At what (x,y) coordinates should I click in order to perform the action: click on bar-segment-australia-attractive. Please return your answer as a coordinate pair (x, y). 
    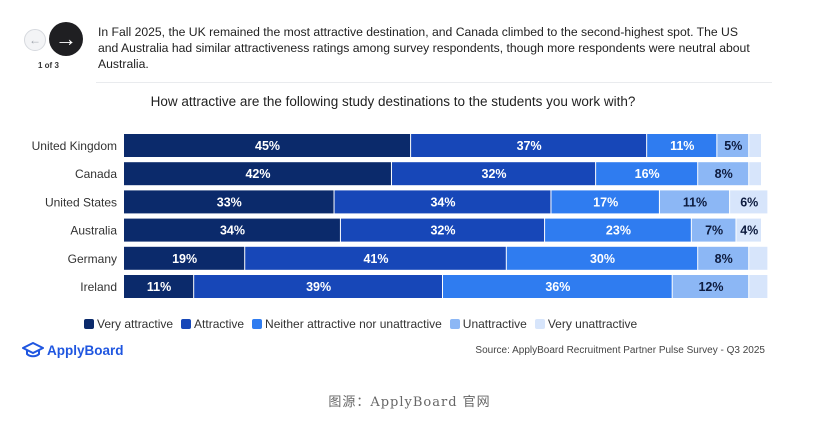
    Looking at the image, I should click on (442, 230).